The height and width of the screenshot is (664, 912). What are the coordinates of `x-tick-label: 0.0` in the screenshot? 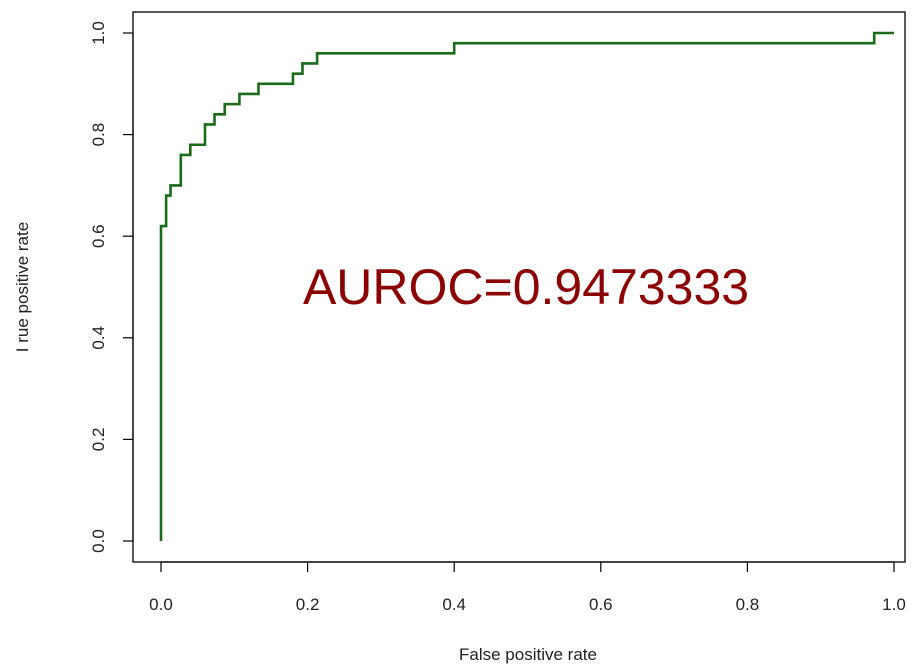 It's located at (161, 604).